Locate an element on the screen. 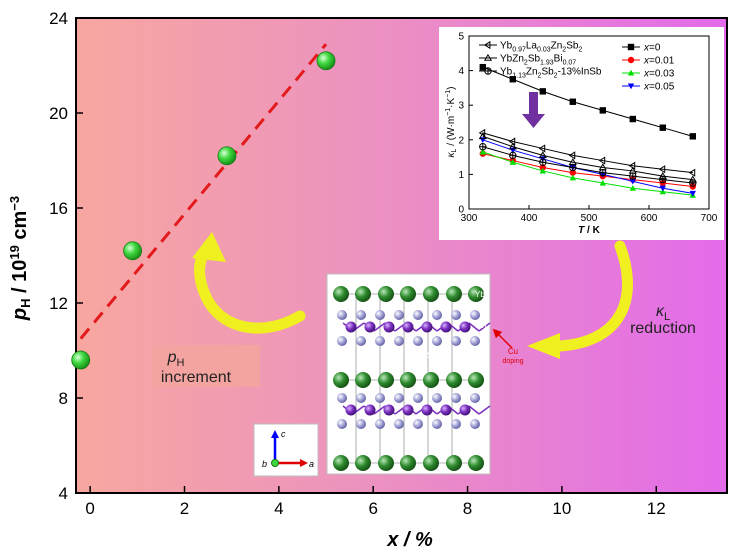 The width and height of the screenshot is (744, 554). y-tick-label: 24 is located at coordinates (58, 18).